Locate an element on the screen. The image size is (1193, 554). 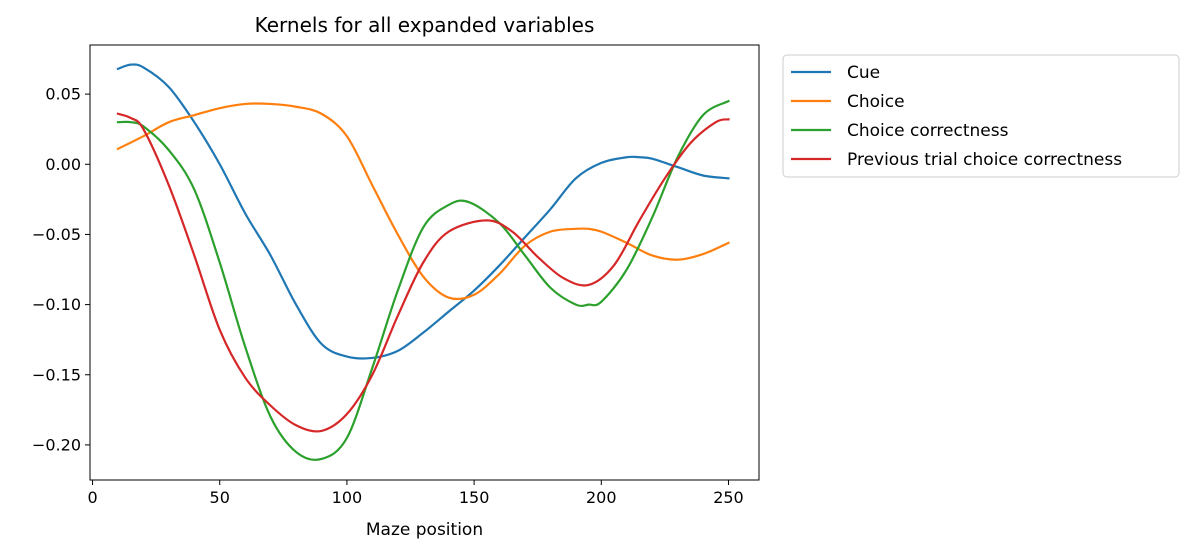
x-tick-label: 150 is located at coordinates (474, 497).